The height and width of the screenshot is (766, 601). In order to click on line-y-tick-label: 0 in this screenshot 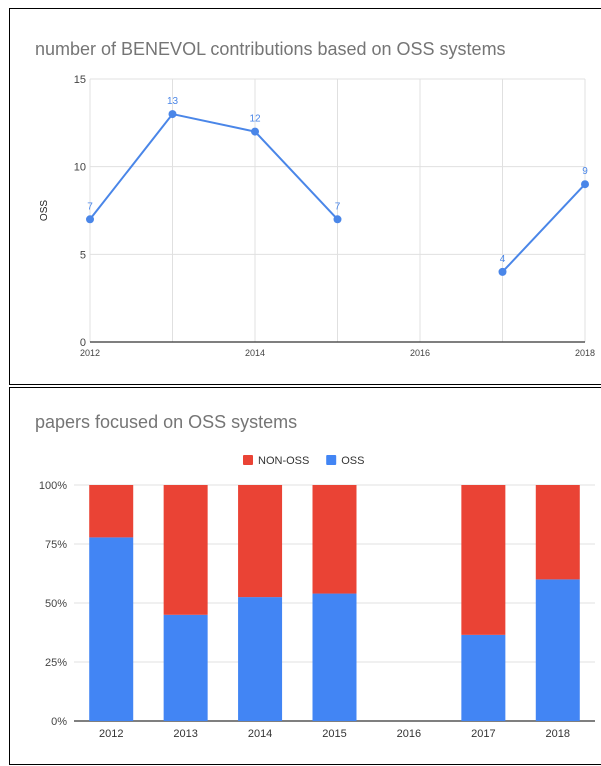, I will do `click(83, 343)`.